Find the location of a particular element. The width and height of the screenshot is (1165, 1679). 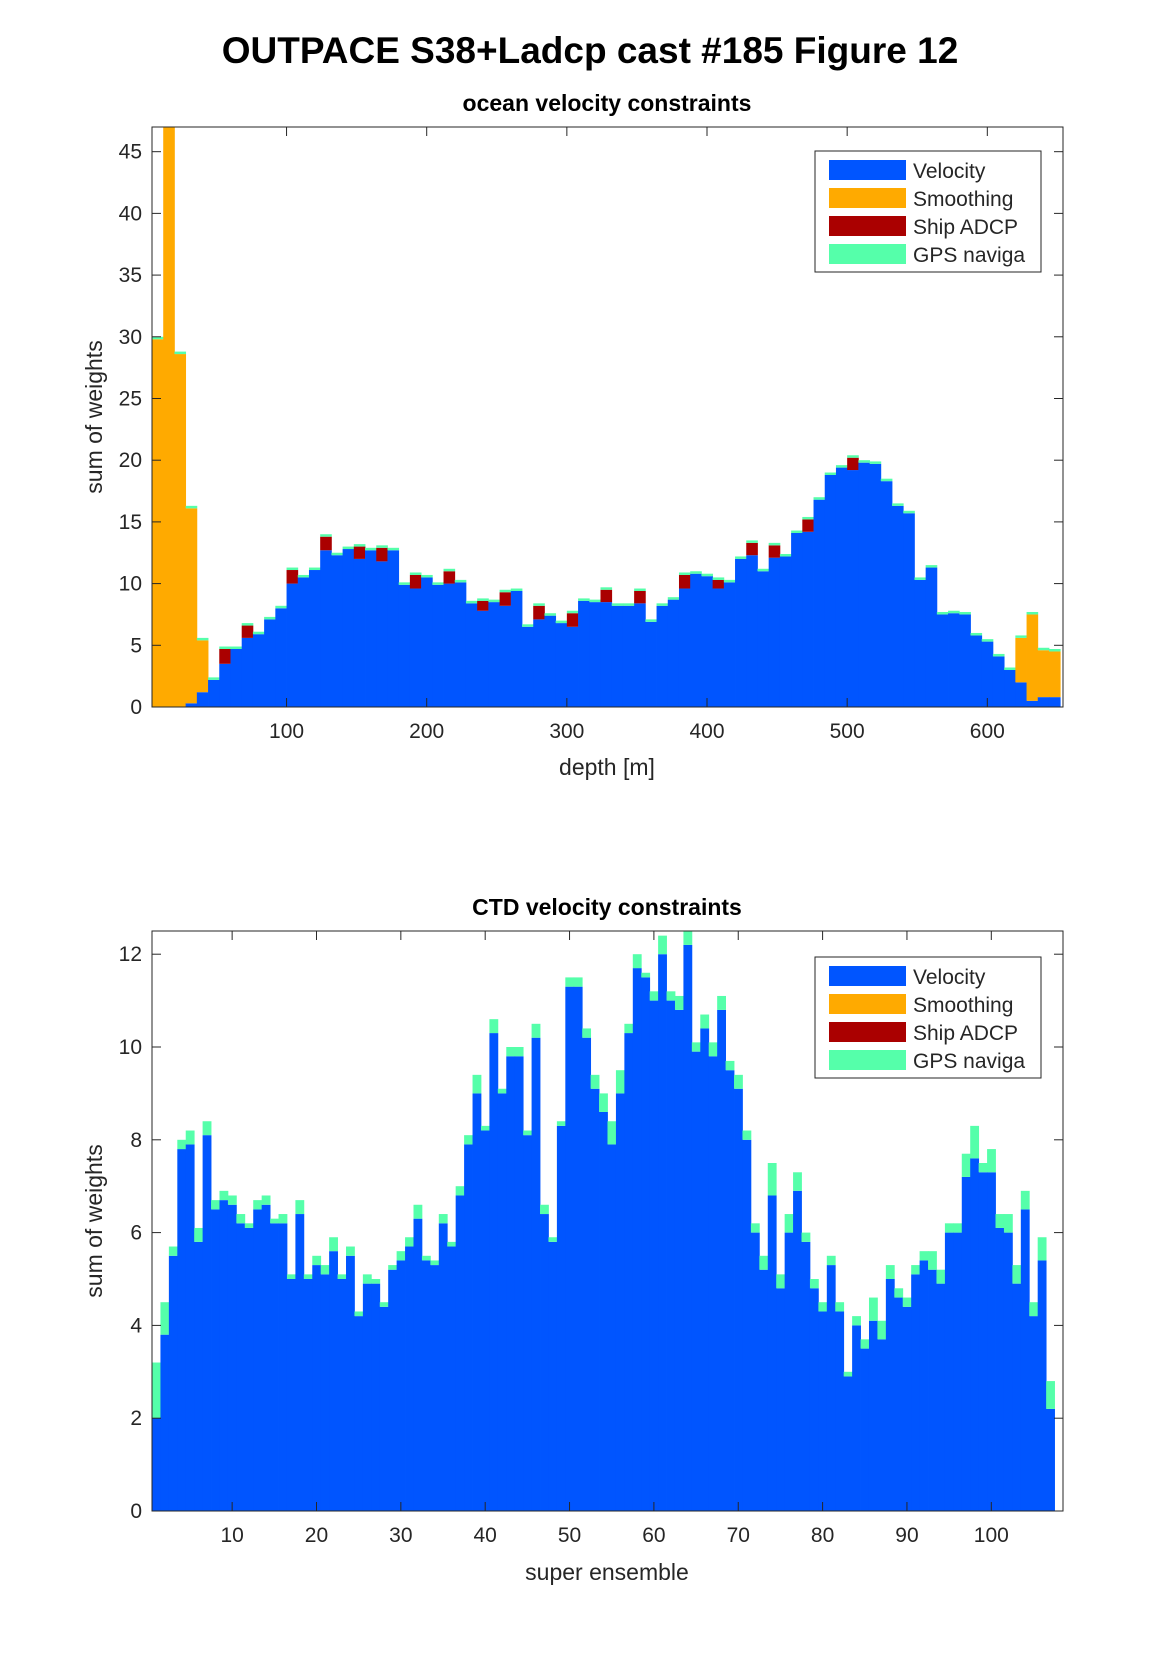

ctd-x-tick-label: 70 is located at coordinates (738, 1535).